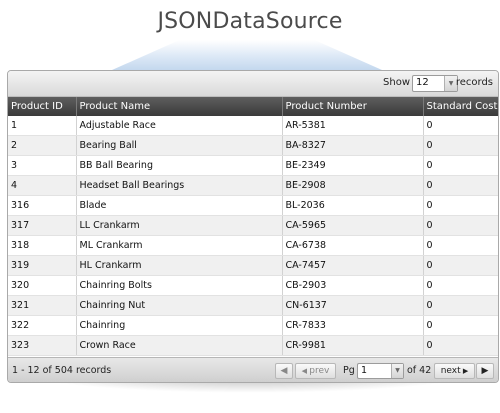 This screenshot has width=500, height=413. Describe the element at coordinates (474, 82) in the screenshot. I see `records-label: records` at that location.